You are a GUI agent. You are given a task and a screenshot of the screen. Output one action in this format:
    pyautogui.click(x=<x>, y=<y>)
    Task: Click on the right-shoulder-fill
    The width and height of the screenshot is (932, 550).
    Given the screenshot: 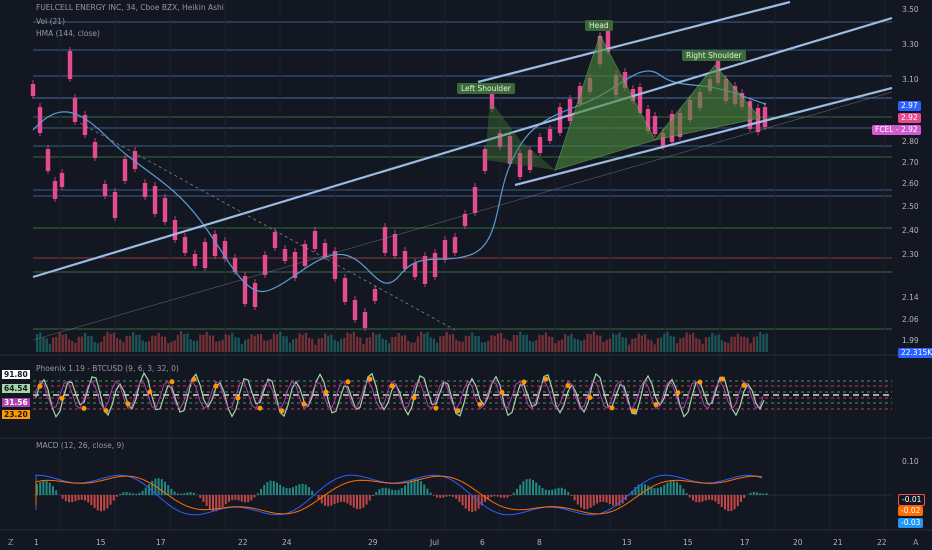 What is the action you would take?
    pyautogui.click(x=707, y=102)
    